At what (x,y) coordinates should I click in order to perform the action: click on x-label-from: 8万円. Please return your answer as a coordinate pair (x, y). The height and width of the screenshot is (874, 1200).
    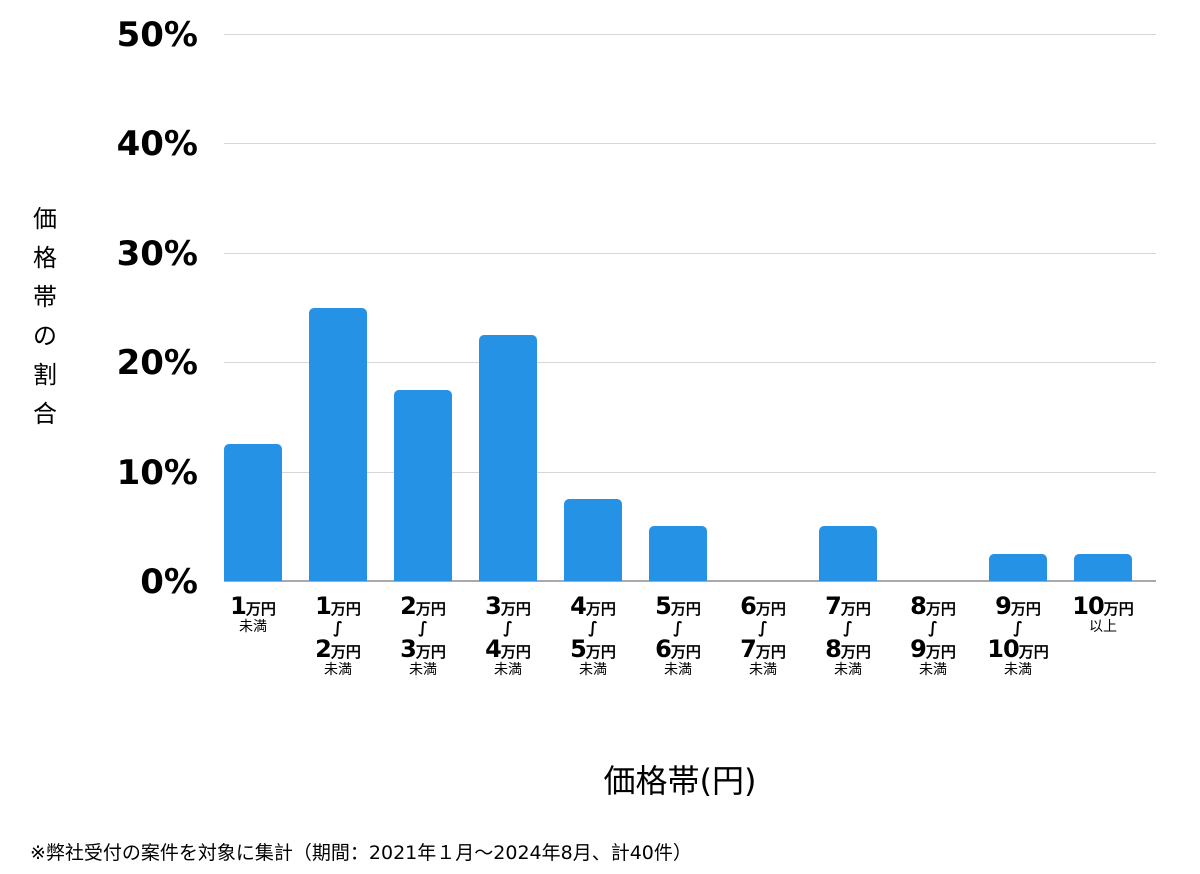
    Looking at the image, I should click on (933, 606).